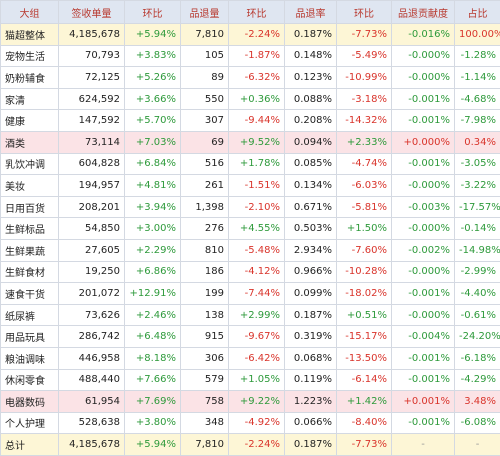 Image resolution: width=500 pixels, height=456 pixels. Describe the element at coordinates (310, 272) in the screenshot. I see `value-cell: 0.966%` at that location.